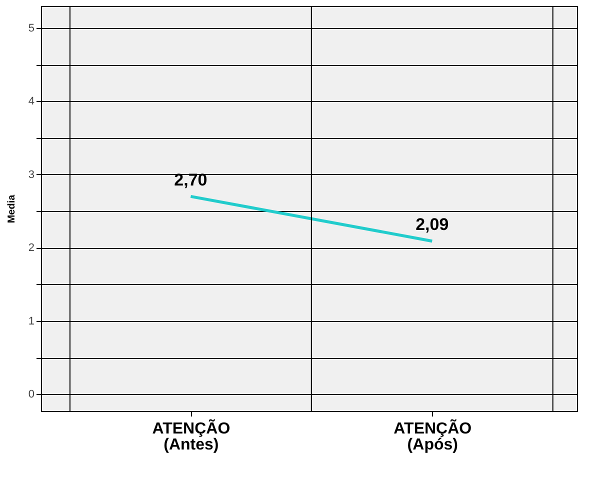 The image size is (594, 486). Describe the element at coordinates (31, 321) in the screenshot. I see `y-tick-label: 1` at that location.